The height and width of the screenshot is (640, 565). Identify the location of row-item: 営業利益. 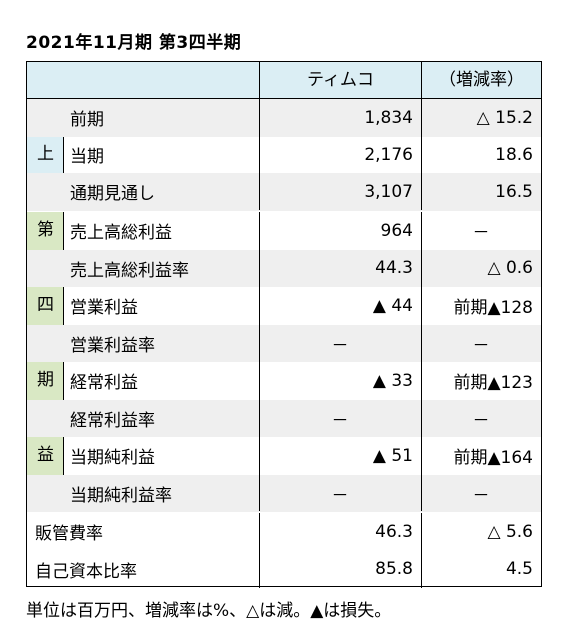
(104, 308).